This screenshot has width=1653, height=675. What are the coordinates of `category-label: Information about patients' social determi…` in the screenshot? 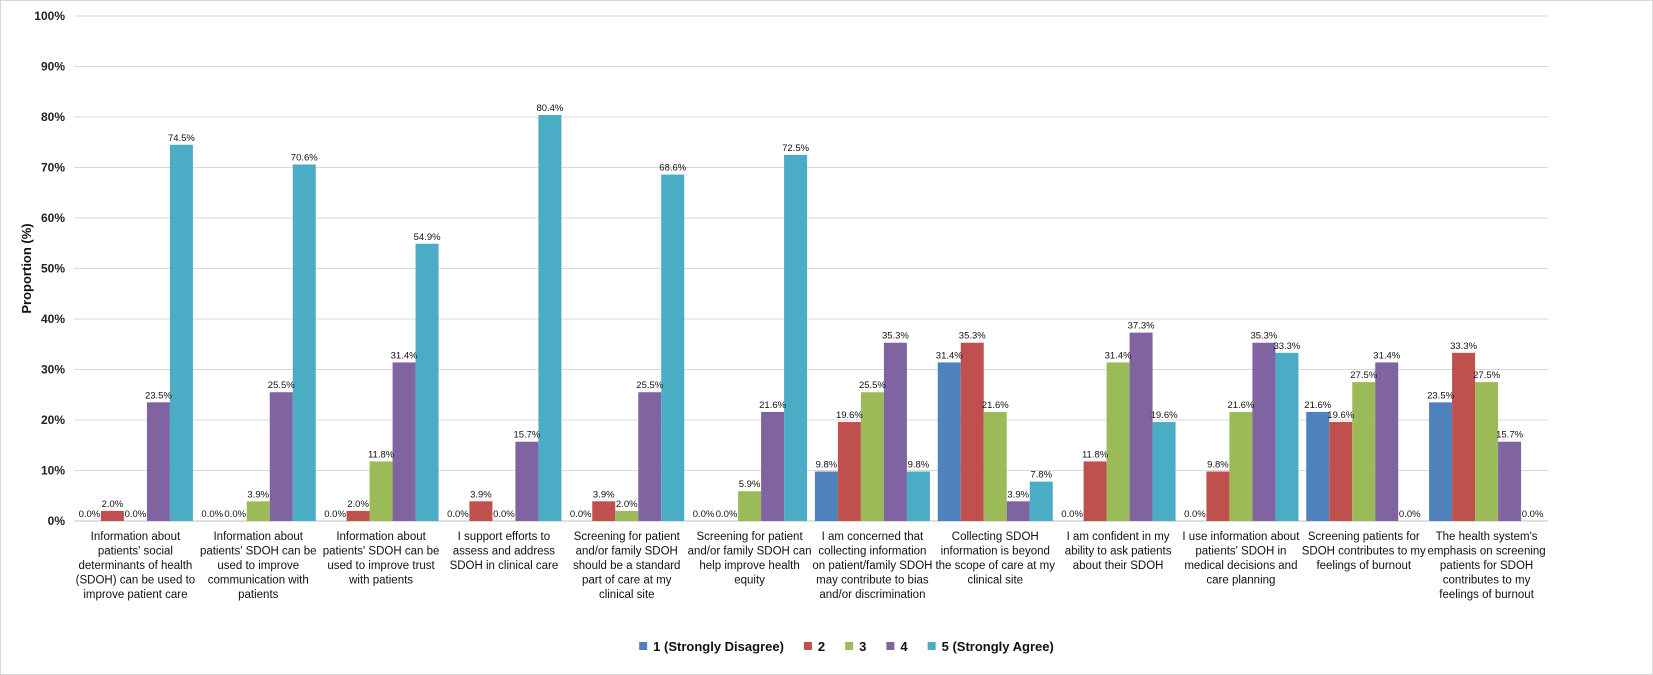 It's located at (136, 566).